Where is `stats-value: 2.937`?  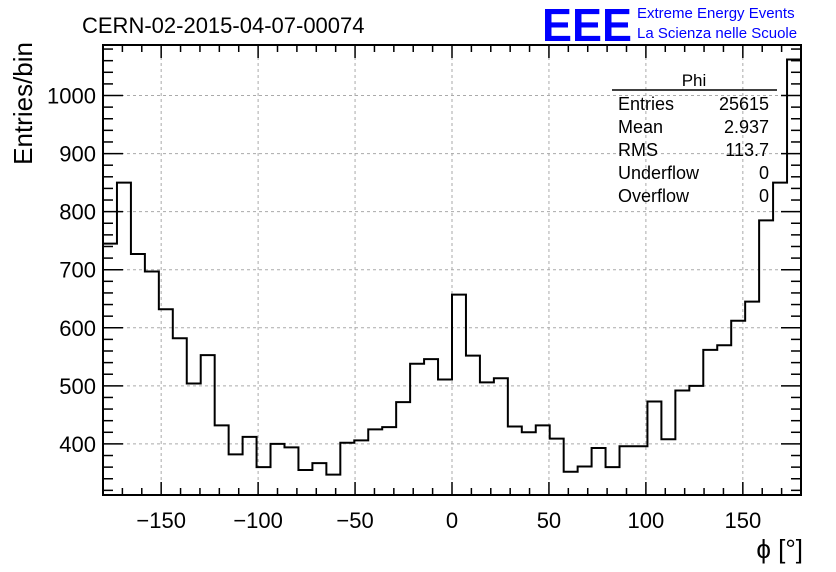 stats-value: 2.937 is located at coordinates (746, 127).